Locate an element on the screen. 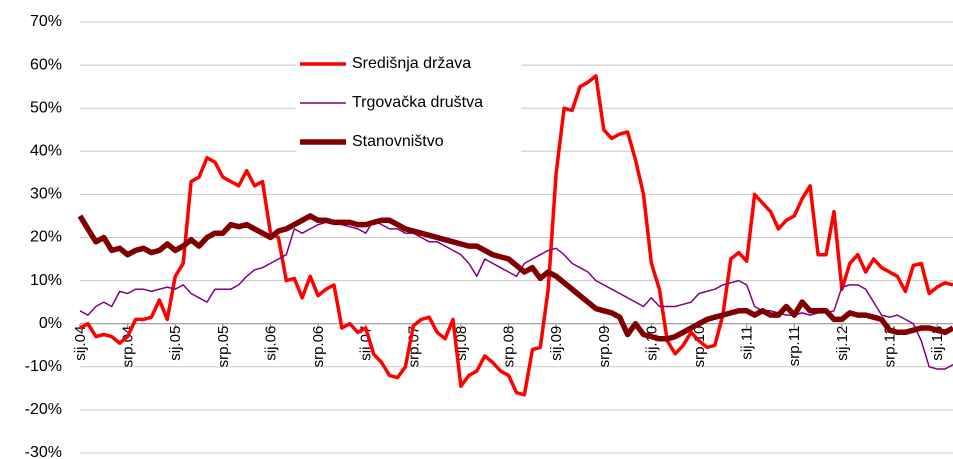 This screenshot has height=459, width=953. y-tick-label: 10% is located at coordinates (46, 280).